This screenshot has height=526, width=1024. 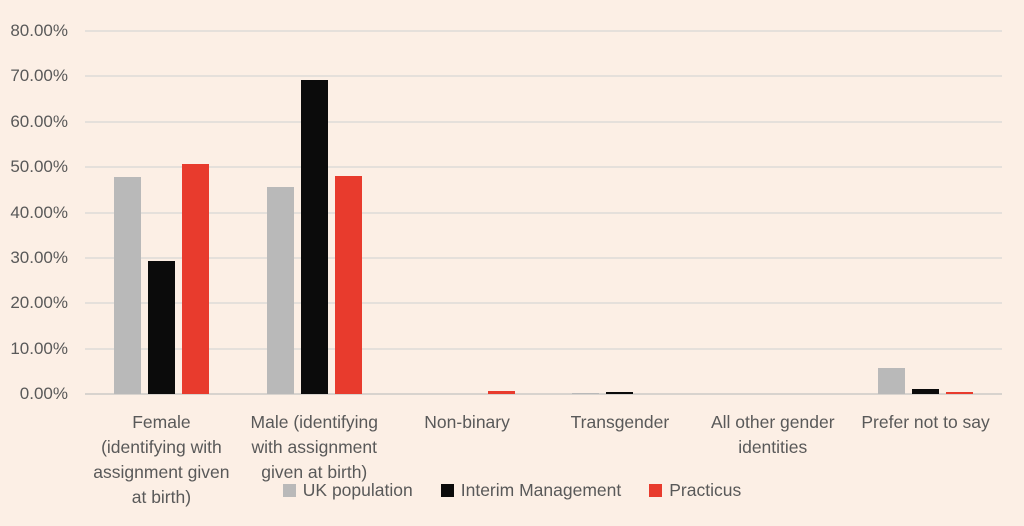 What do you see at coordinates (772, 434) in the screenshot?
I see `category-label: All other gender identities` at bounding box center [772, 434].